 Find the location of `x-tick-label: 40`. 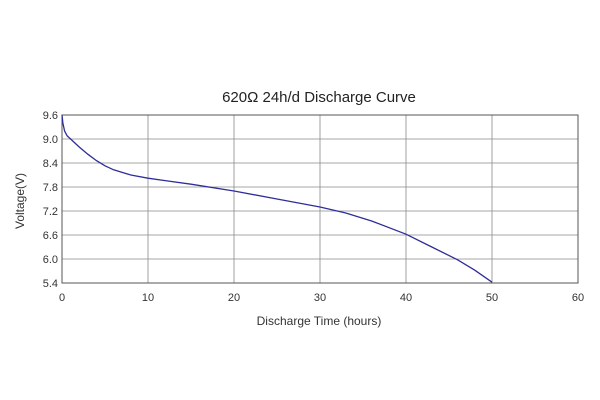

x-tick-label: 40 is located at coordinates (406, 298).